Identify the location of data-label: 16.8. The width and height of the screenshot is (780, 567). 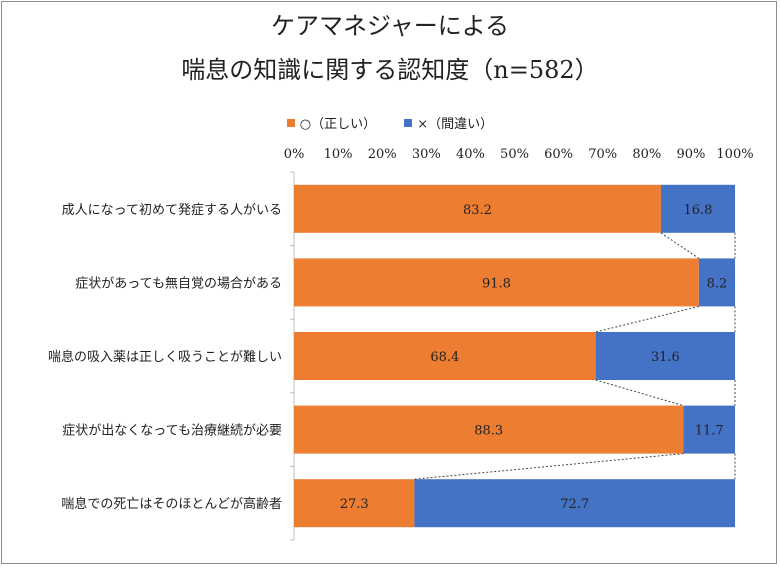
(697, 210).